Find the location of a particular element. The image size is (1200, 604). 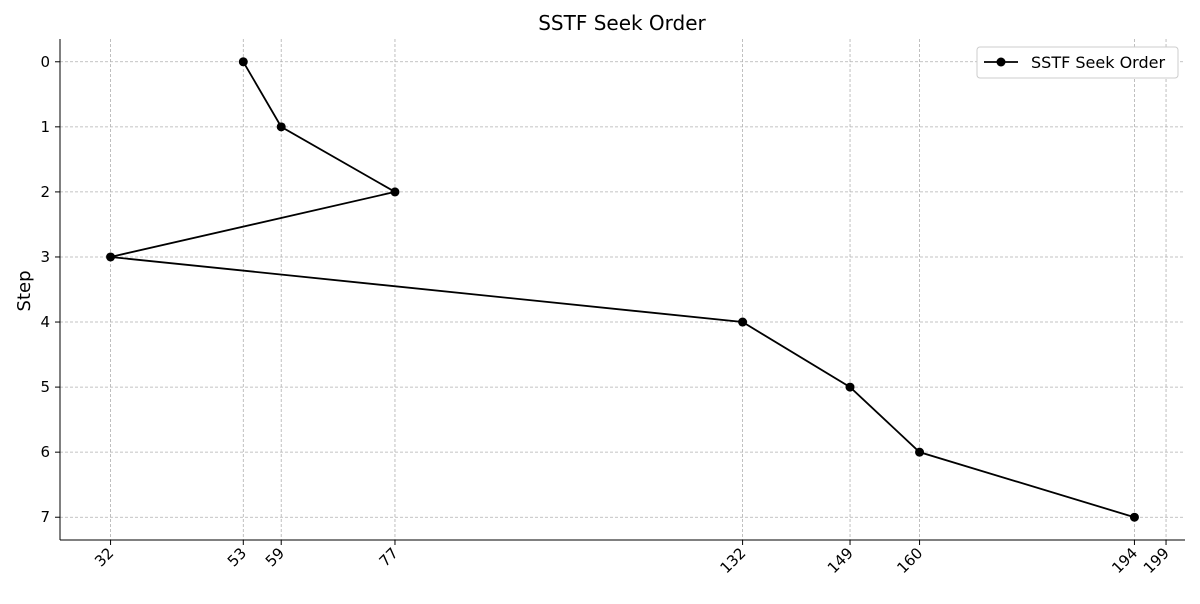

y-tick-label: 5 is located at coordinates (45, 387).